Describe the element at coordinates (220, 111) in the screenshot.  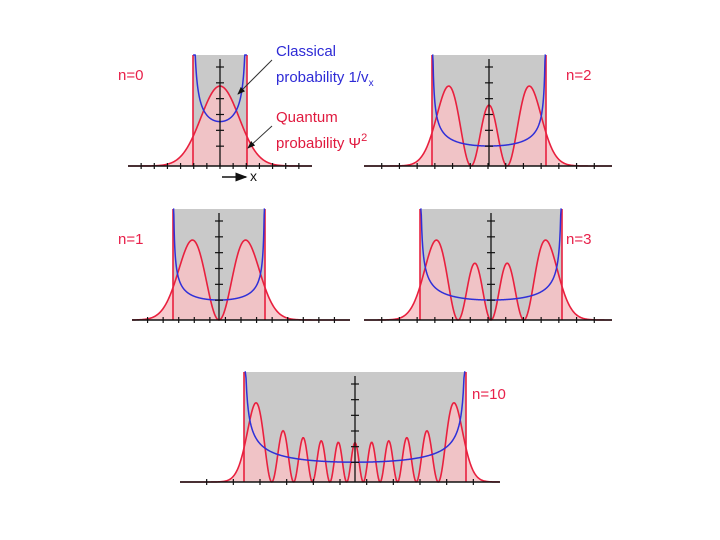
I see `panel-n0` at that location.